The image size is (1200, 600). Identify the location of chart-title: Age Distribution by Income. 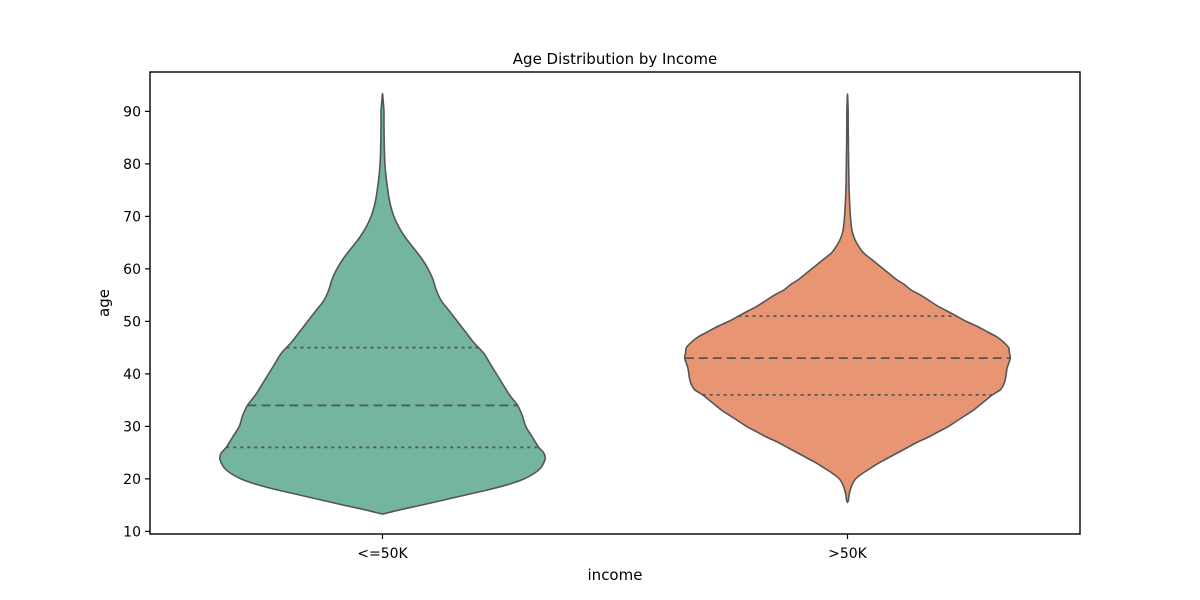
(615, 59).